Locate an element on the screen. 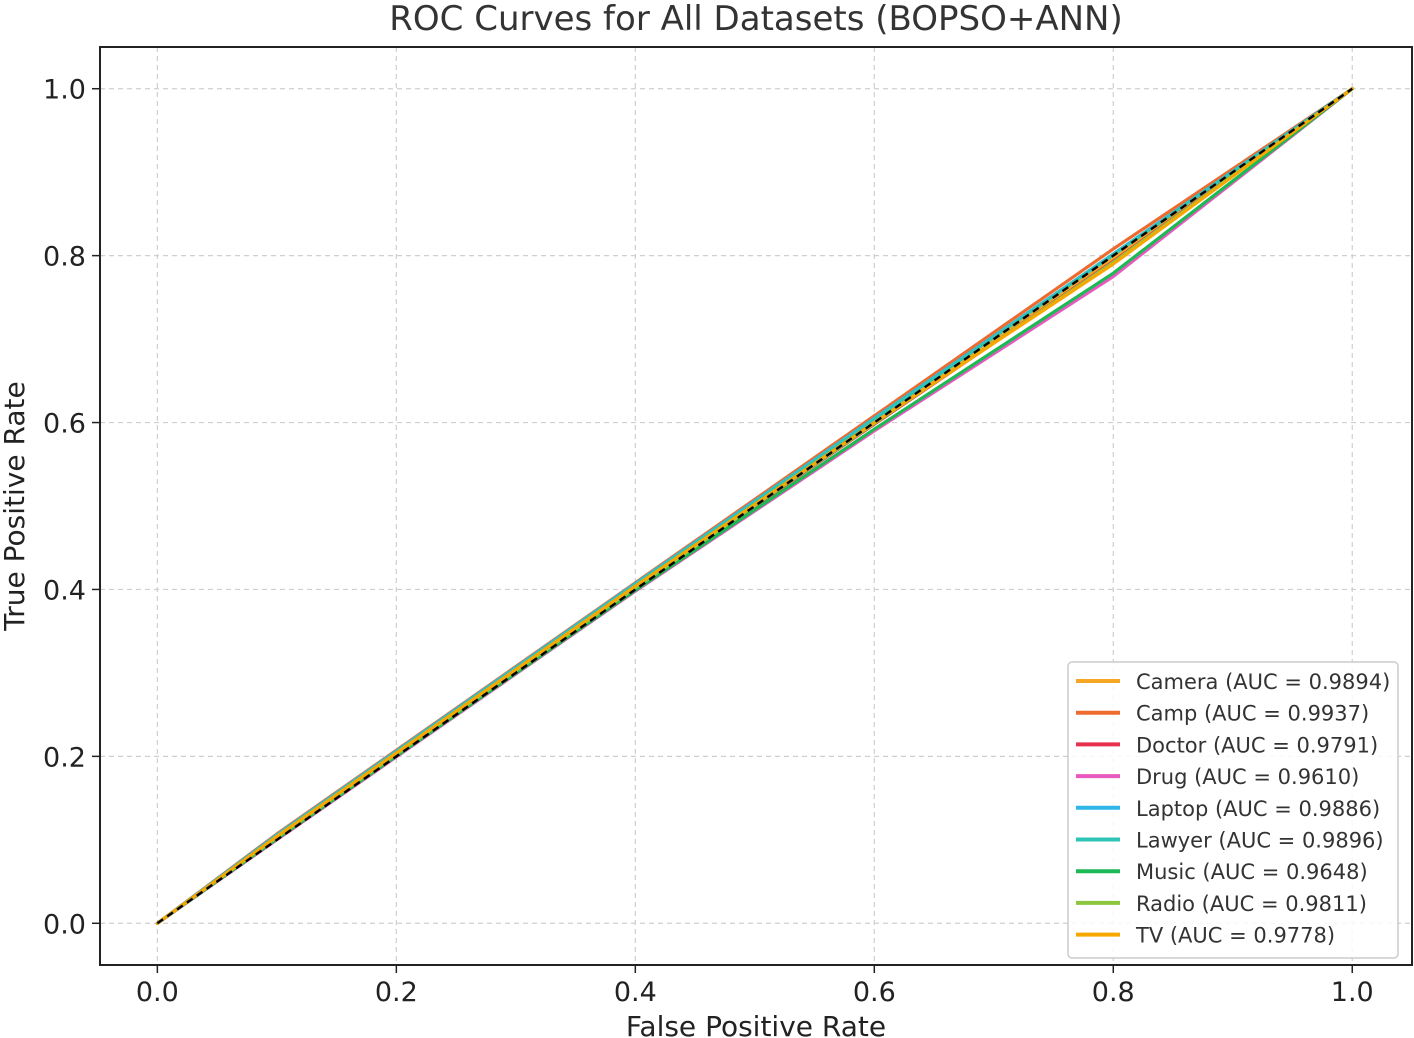 This screenshot has width=1414, height=1038. x-tick-label: 0.6 is located at coordinates (874, 992).